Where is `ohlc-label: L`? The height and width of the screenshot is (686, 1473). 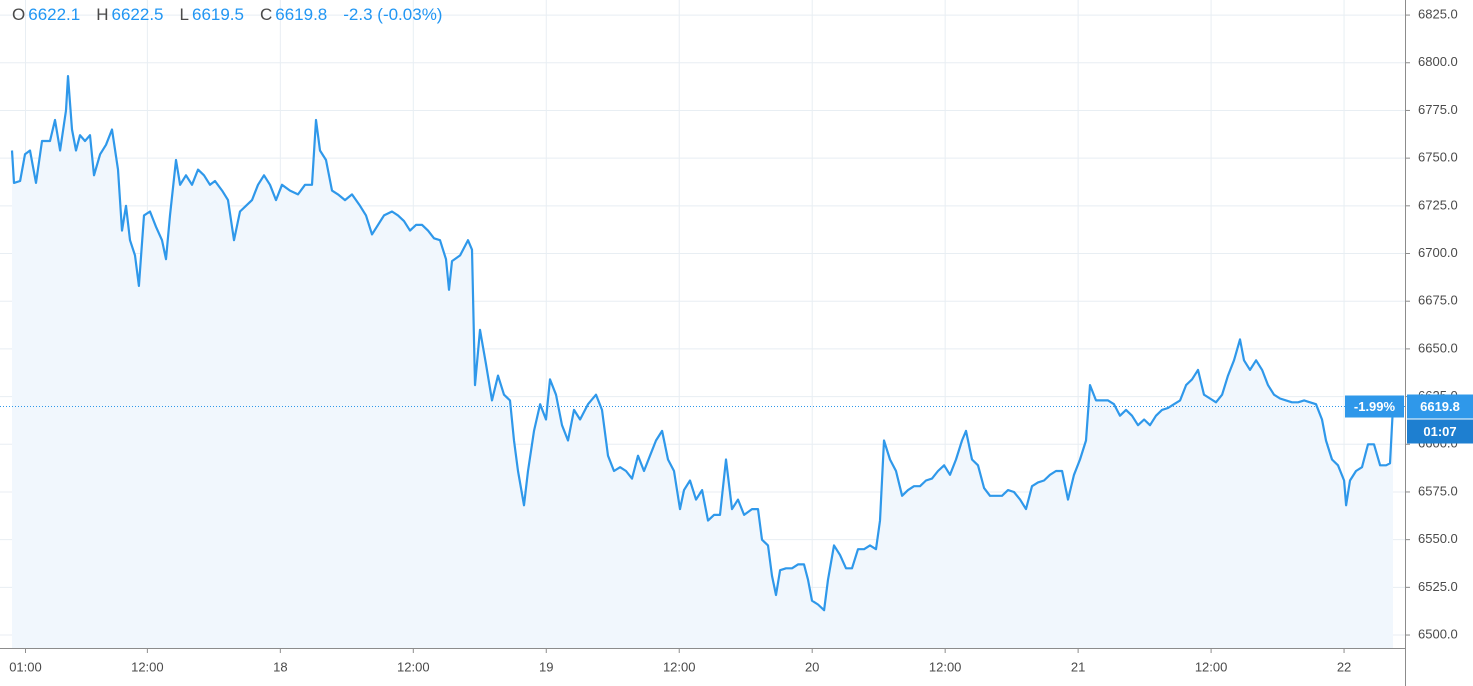 ohlc-label: L is located at coordinates (184, 14).